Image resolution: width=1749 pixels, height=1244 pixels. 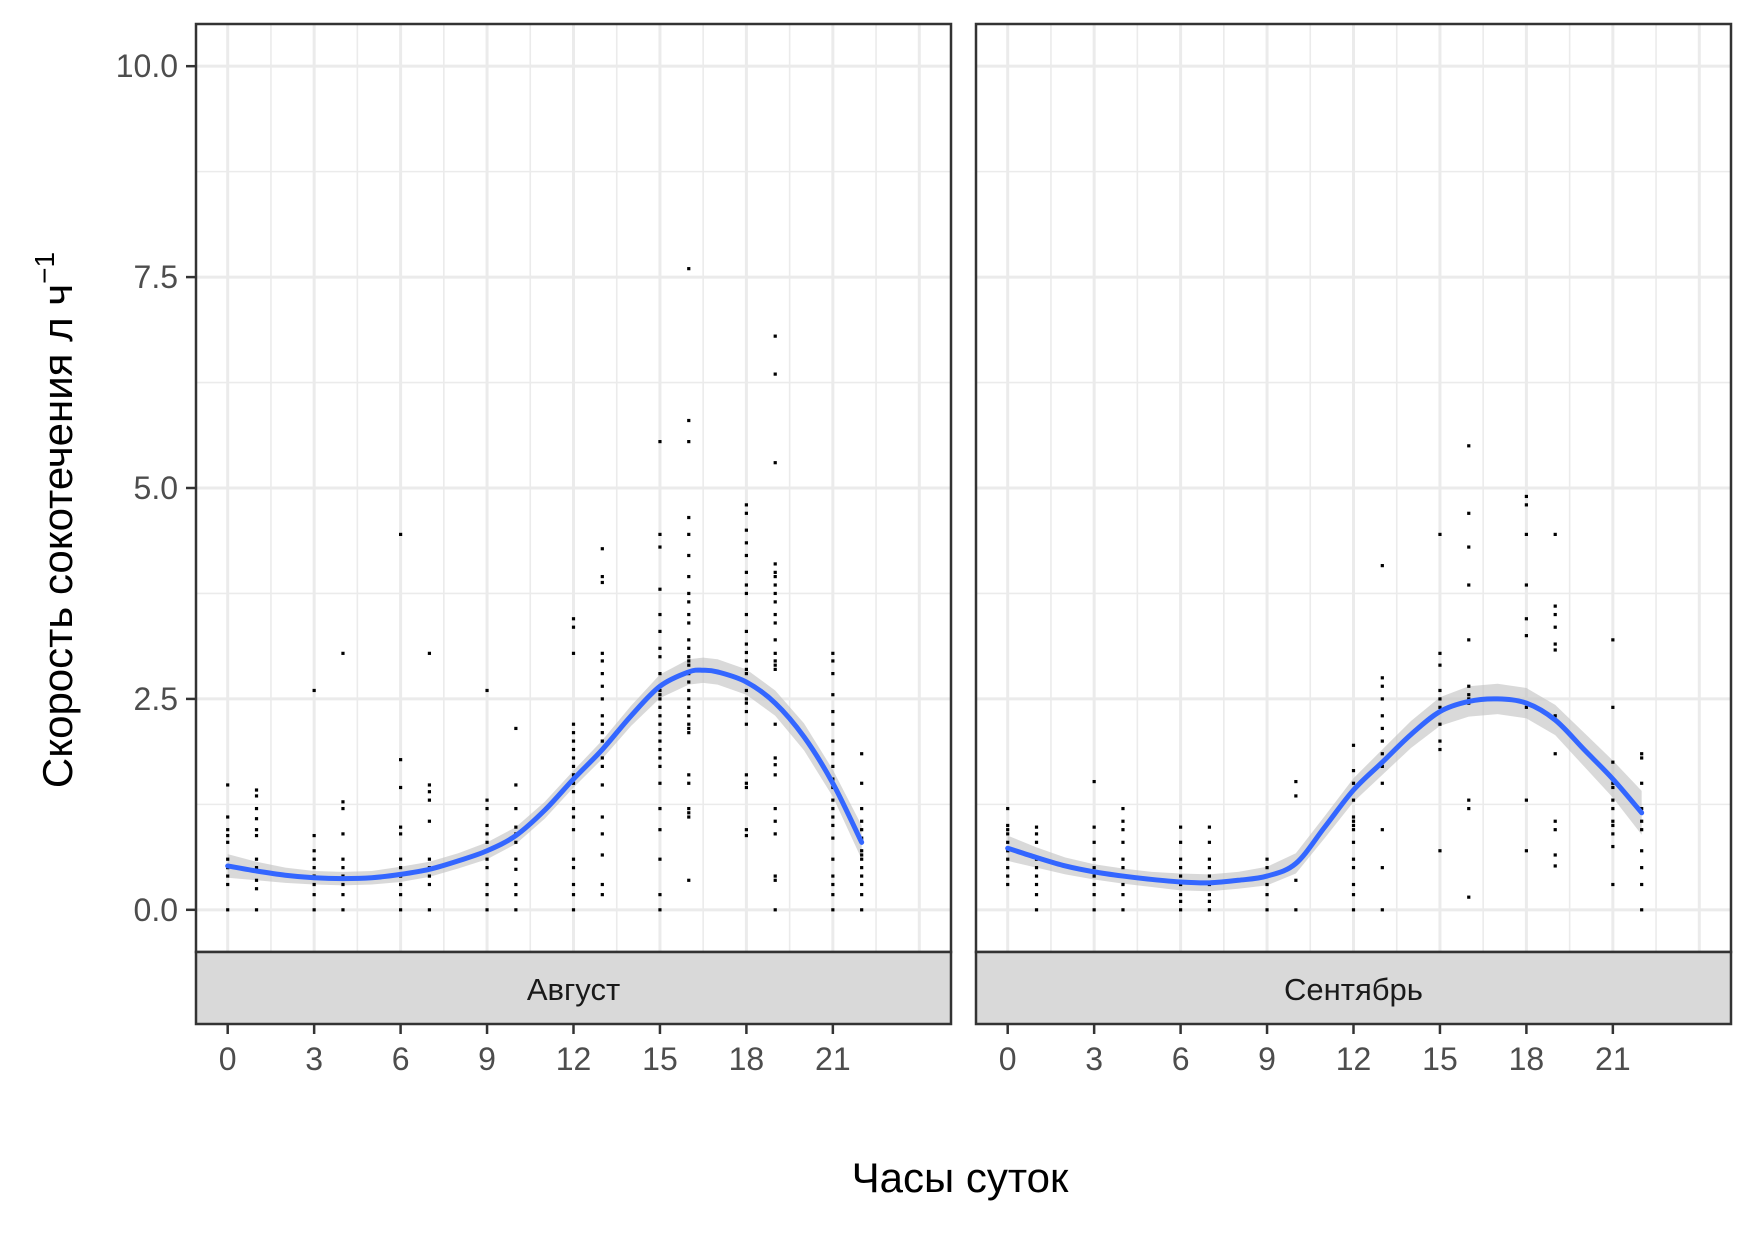 What do you see at coordinates (573, 988) in the screenshot?
I see `facet-strip` at bounding box center [573, 988].